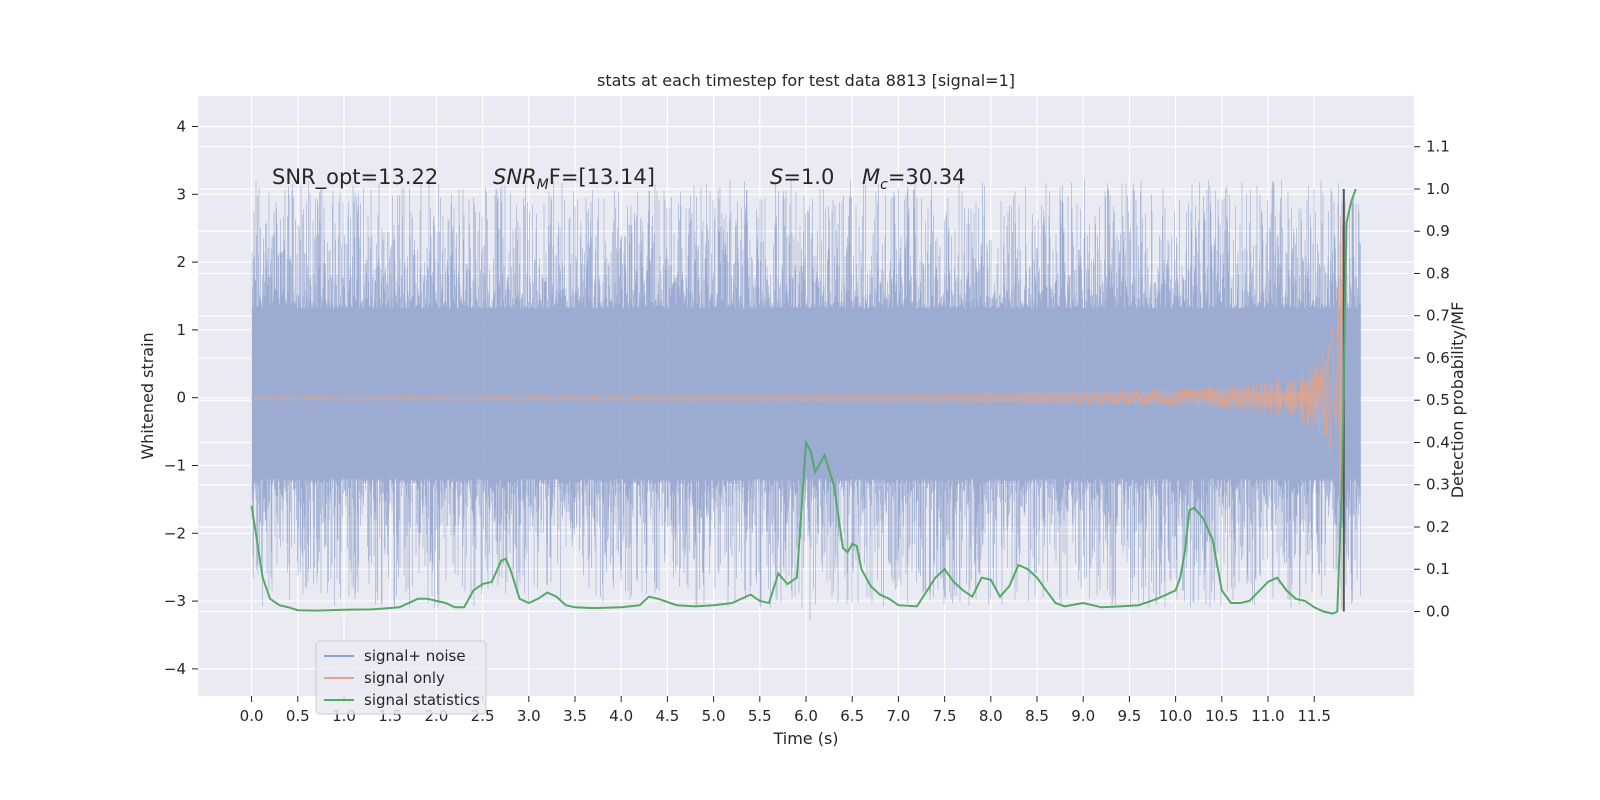  I want to click on x-tick-label: 8.5, so click(1037, 716).